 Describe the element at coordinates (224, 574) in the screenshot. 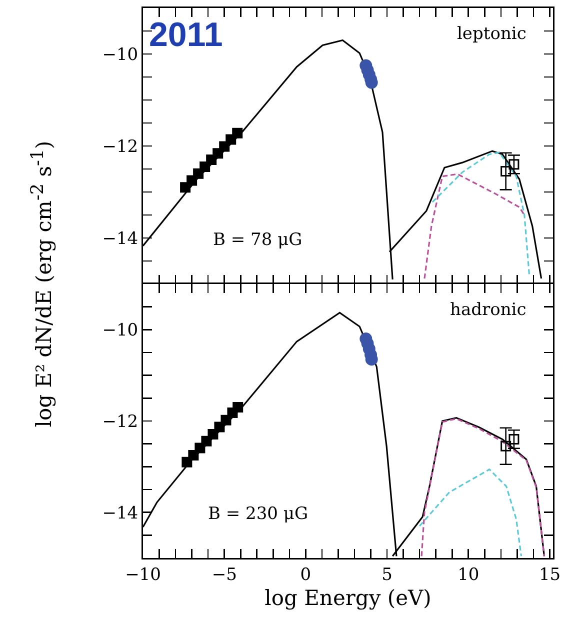

I see `x-tick-label: −5` at that location.